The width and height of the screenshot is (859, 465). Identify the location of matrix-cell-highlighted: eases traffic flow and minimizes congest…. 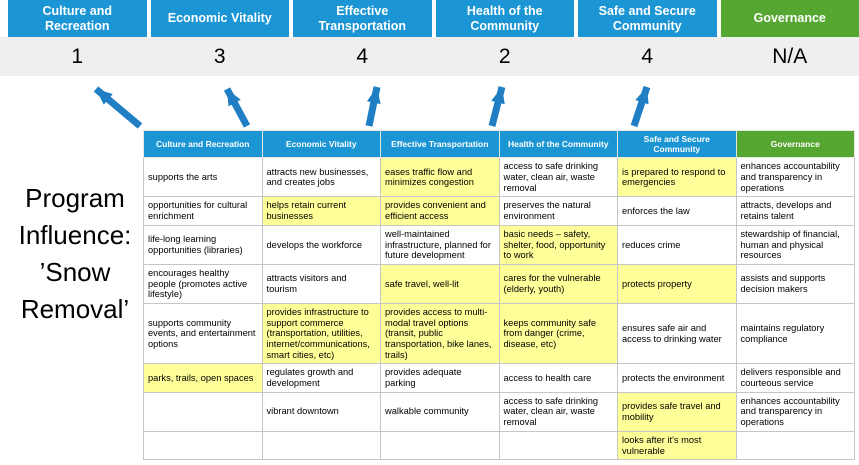
(440, 177).